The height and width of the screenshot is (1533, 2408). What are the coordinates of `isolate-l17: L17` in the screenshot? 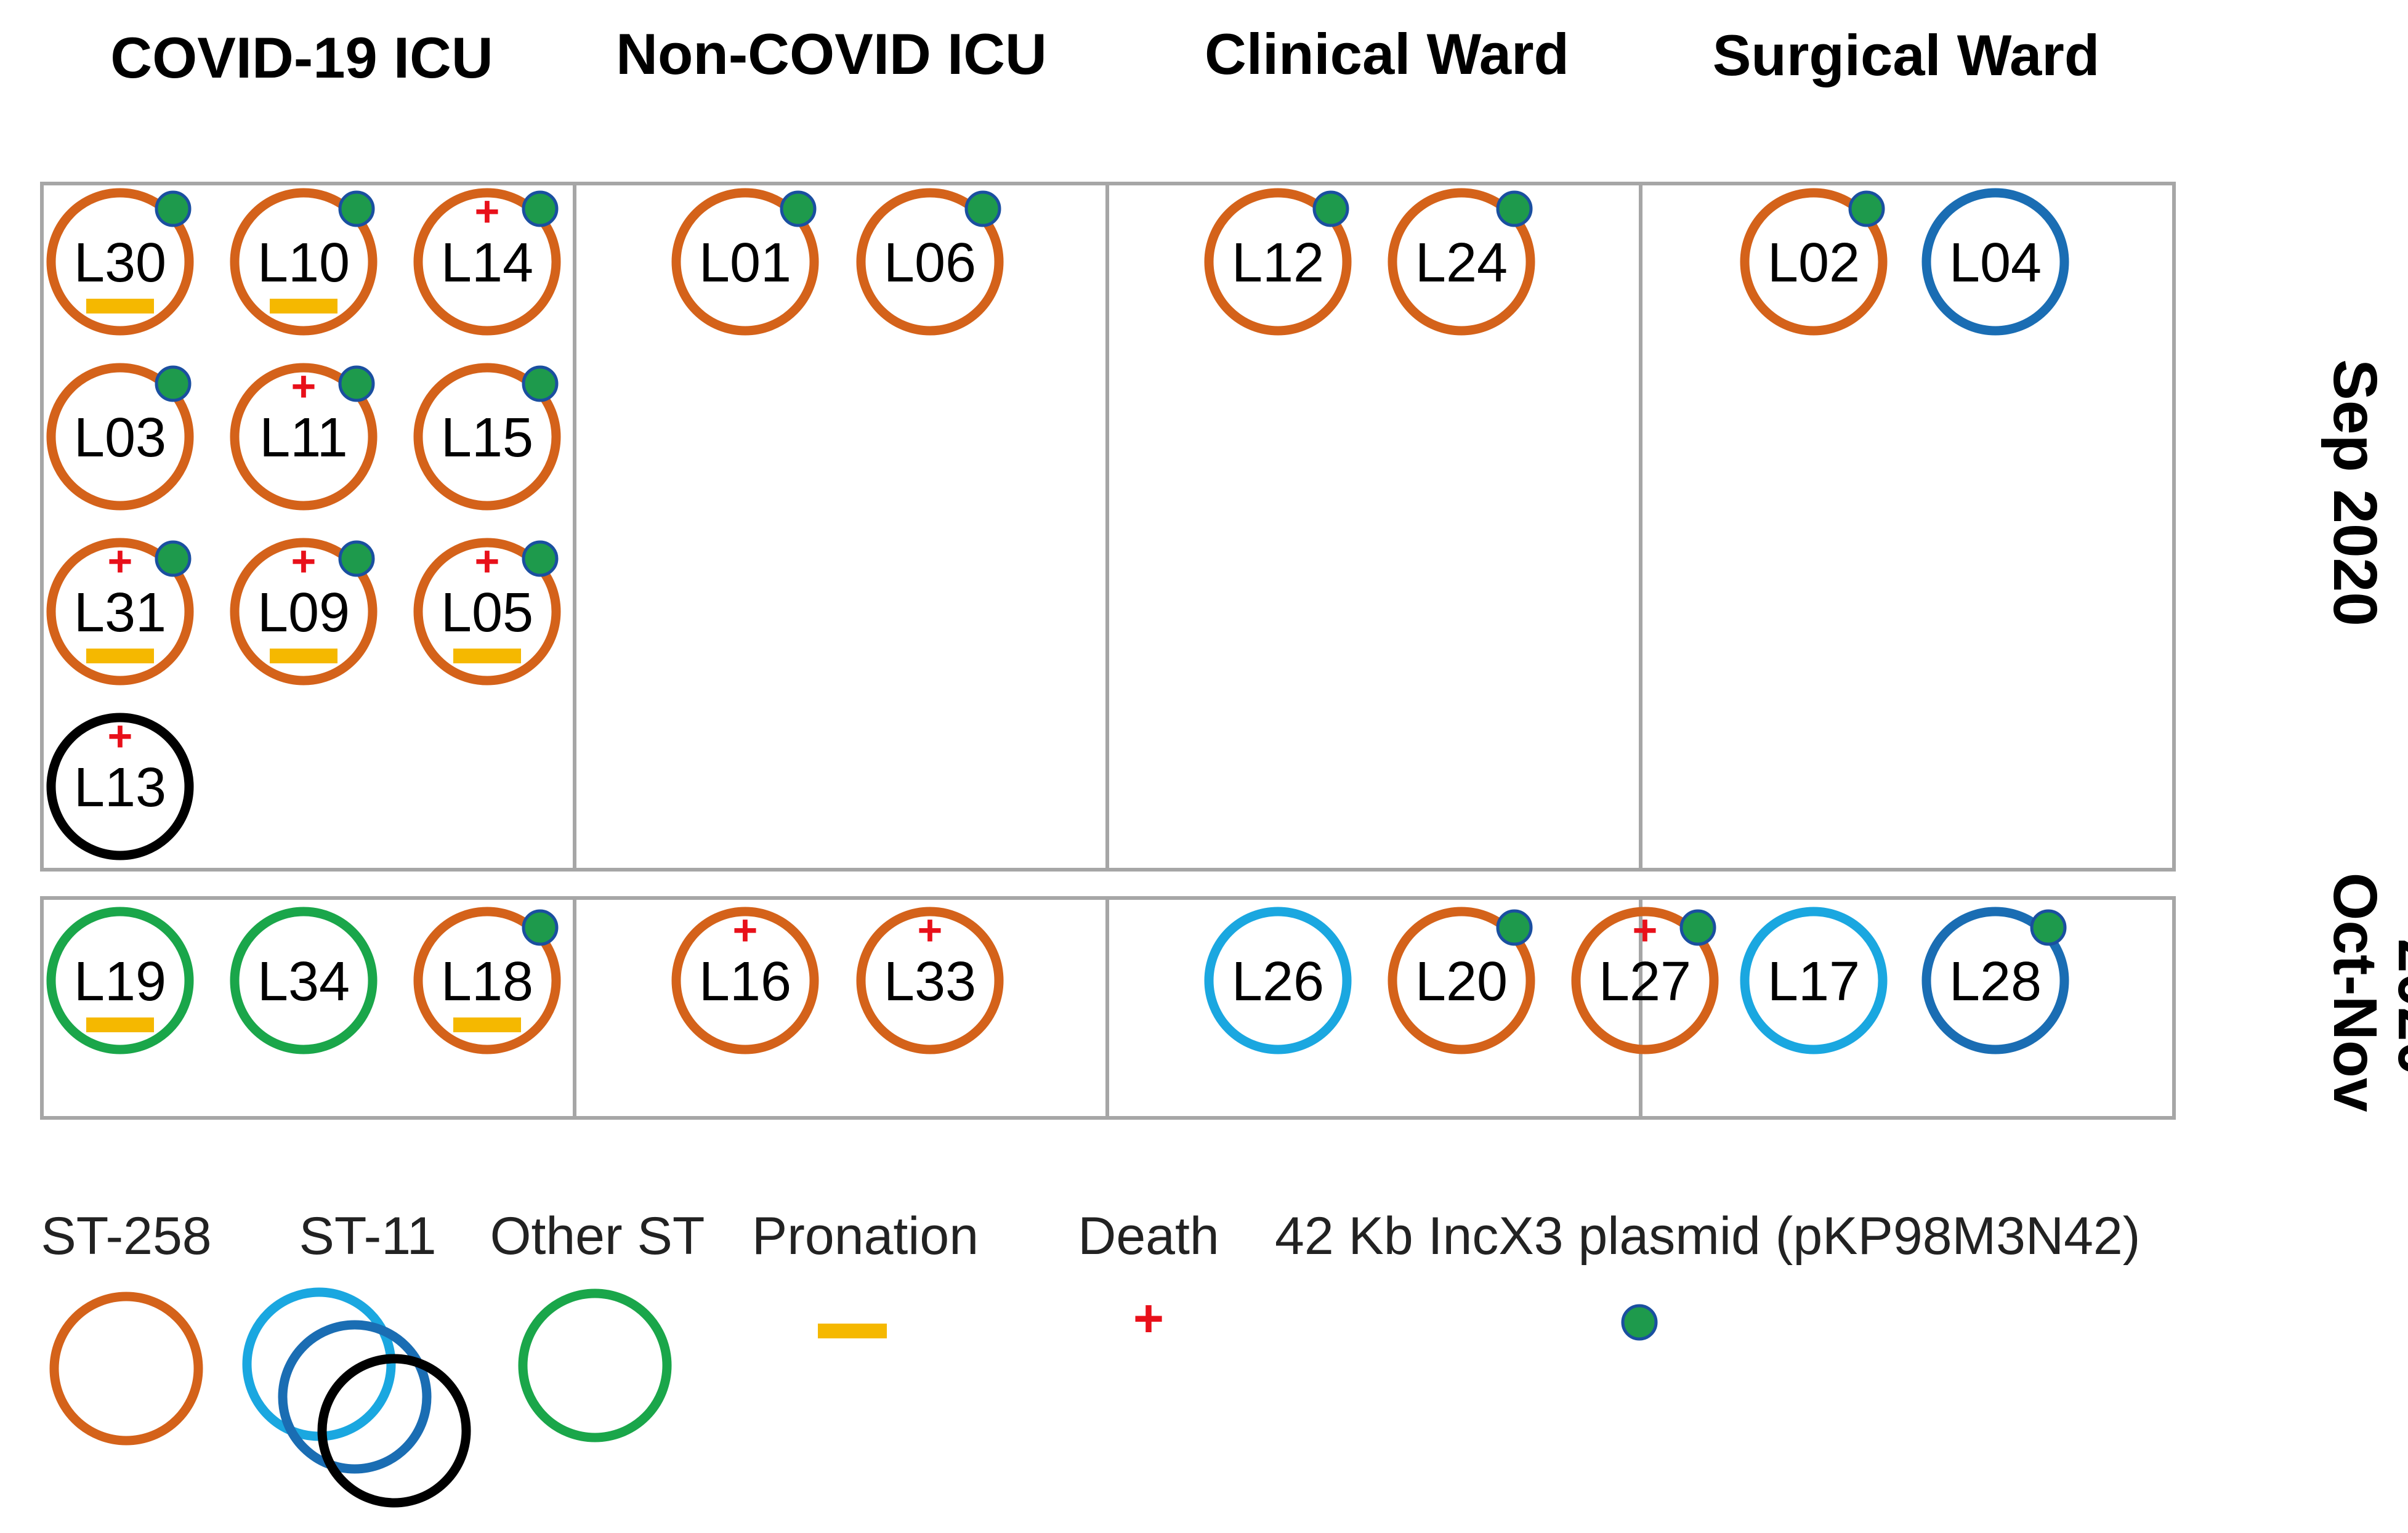 It's located at (1814, 980).